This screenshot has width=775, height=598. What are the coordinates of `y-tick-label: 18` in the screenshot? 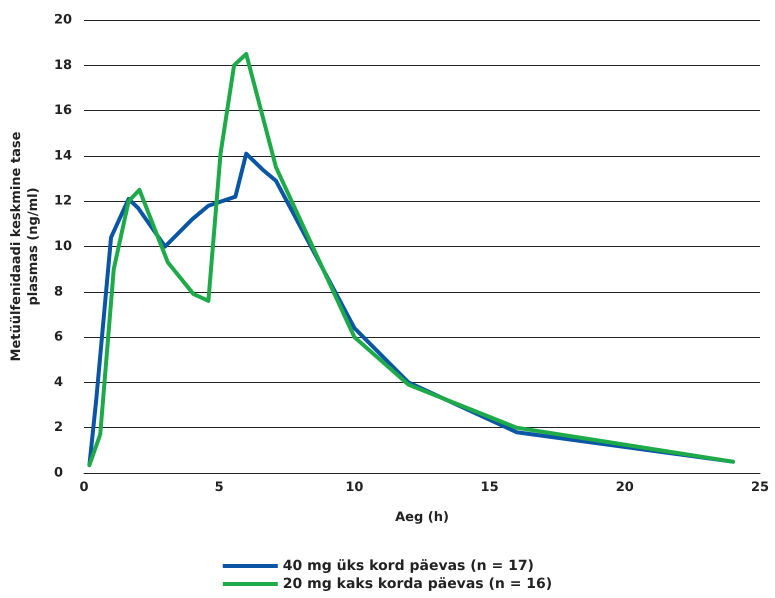 It's located at (63, 65).